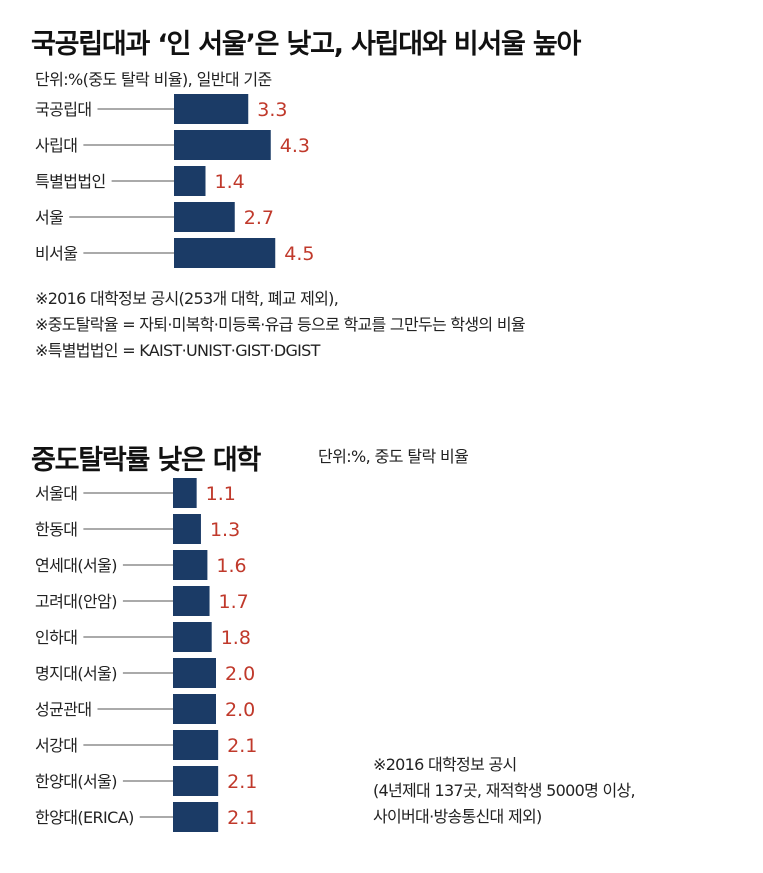  Describe the element at coordinates (76, 565) in the screenshot. I see `chart-2-category-label: 연세대(서울)` at that location.